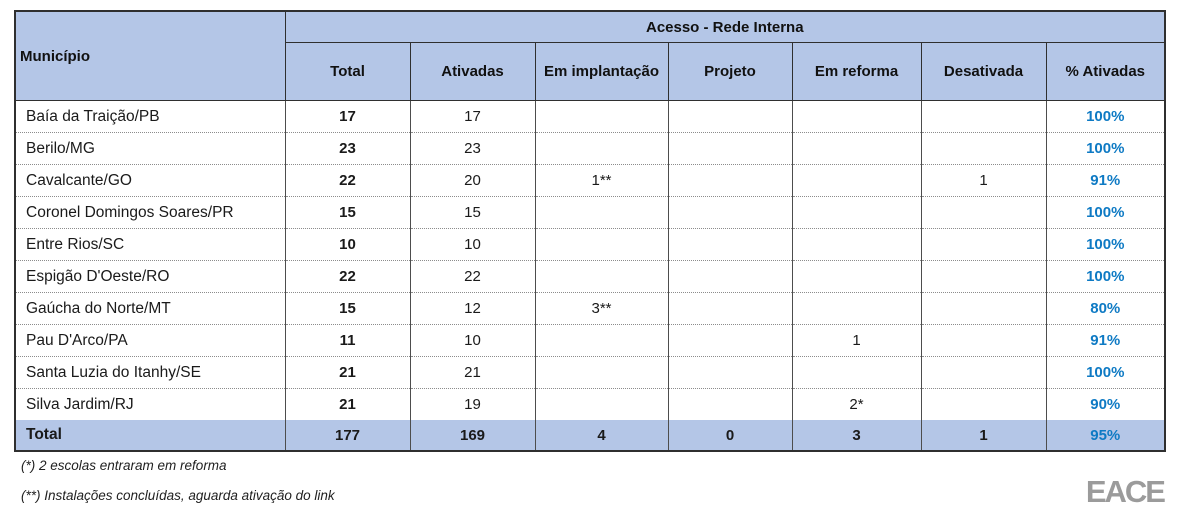  I want to click on municipio-cell: Silva Jardim/RJ, so click(150, 404).